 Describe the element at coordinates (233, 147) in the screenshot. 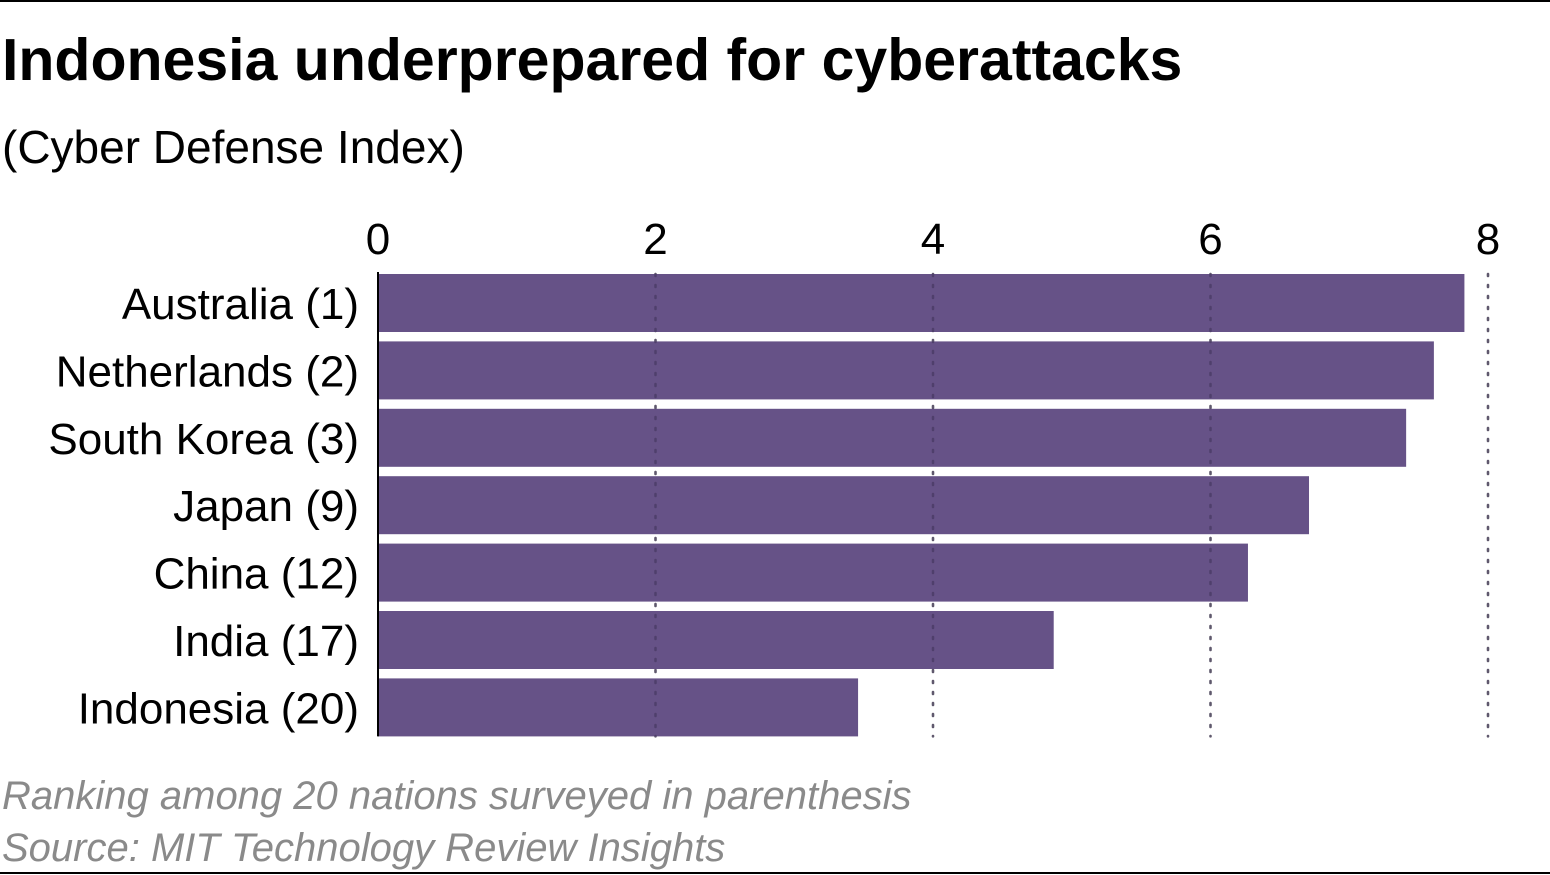

I see `chart-subtitle: (Cyber Defense Index)` at that location.